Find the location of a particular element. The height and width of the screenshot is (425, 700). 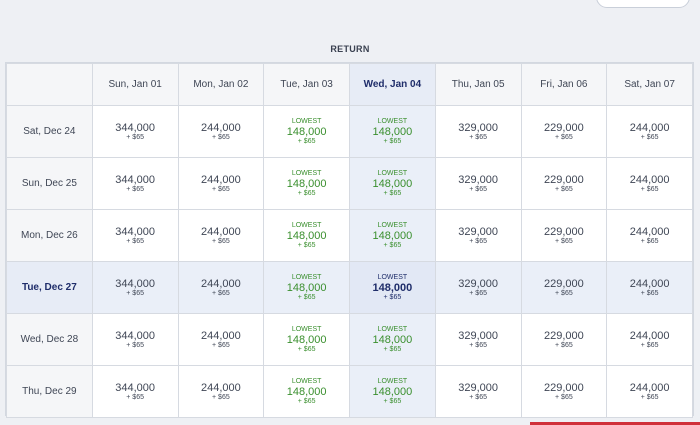

fare-points: 344,000 is located at coordinates (135, 387).